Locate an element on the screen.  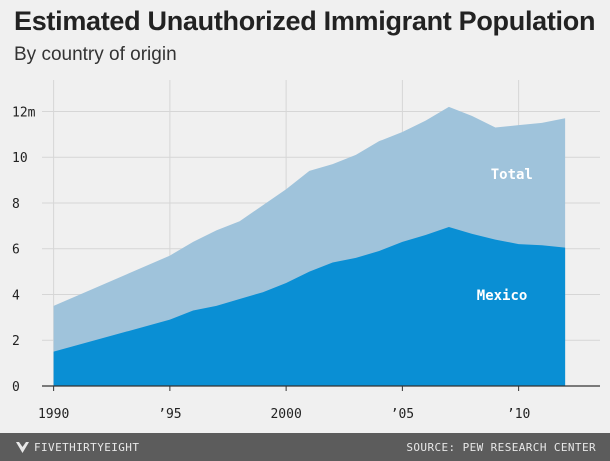
series-label-total: Total is located at coordinates (512, 175).